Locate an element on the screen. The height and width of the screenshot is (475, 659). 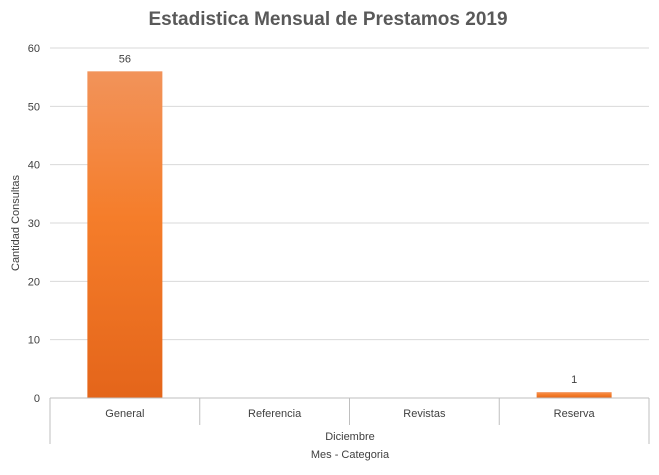
y-tick-label: 30 is located at coordinates (34, 224).